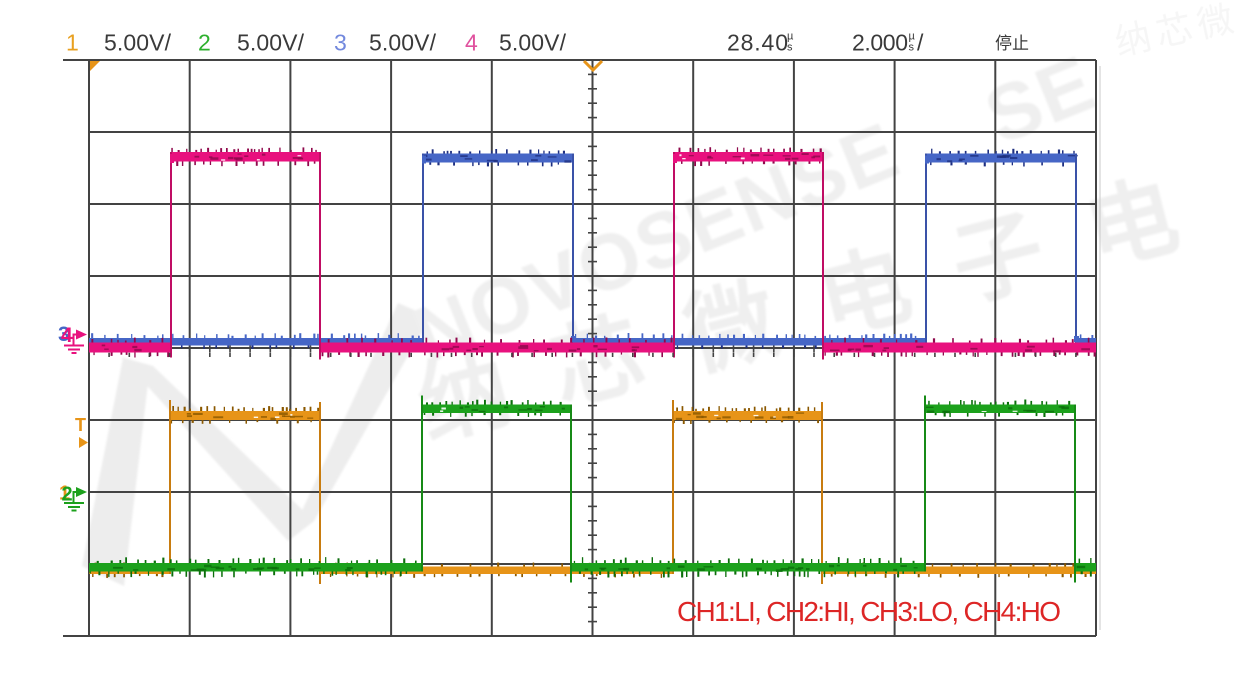  Describe the element at coordinates (880, 43) in the screenshot. I see `svg-text: 2.000` at that location.